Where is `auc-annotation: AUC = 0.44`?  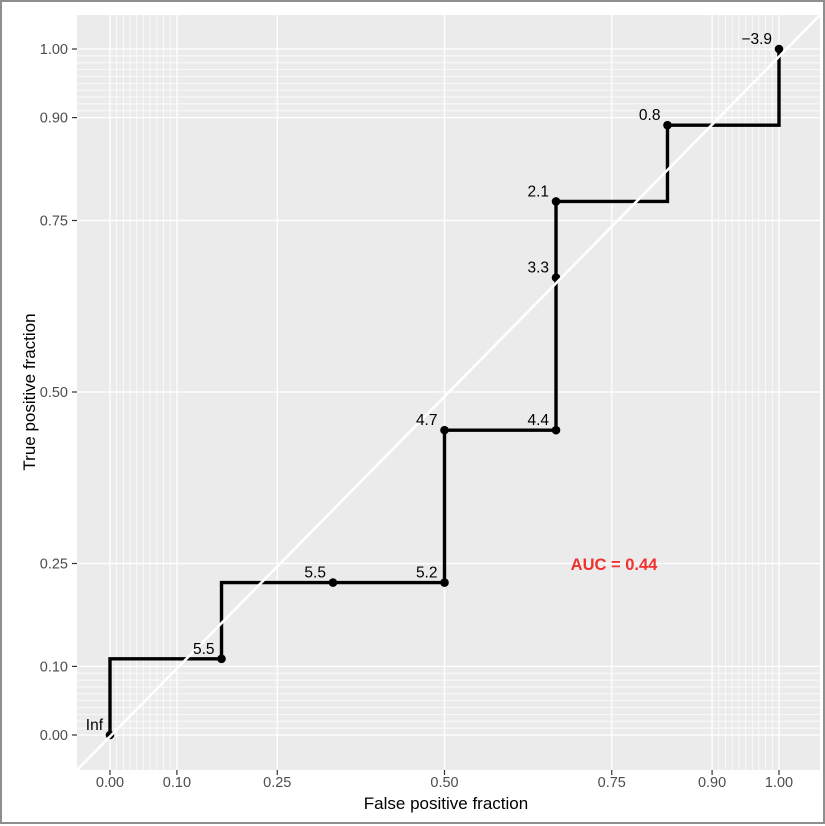 auc-annotation: AUC = 0.44 is located at coordinates (614, 565).